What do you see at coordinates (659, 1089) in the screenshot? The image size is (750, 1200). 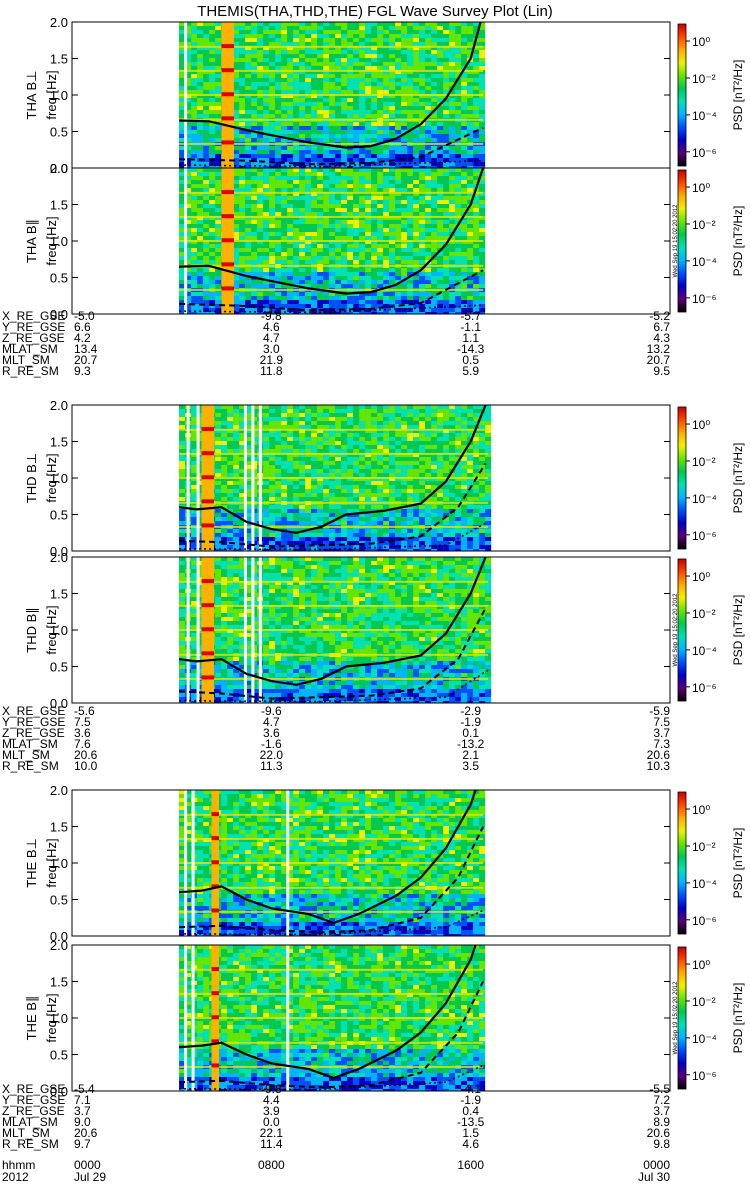 I see `ephemeris-value: -5.5` at bounding box center [659, 1089].